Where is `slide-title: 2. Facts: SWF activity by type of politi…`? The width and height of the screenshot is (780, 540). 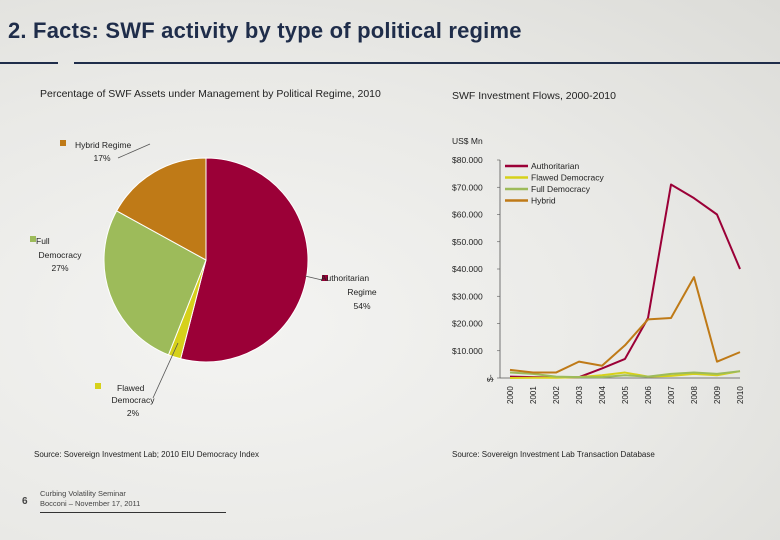 slide-title: 2. Facts: SWF activity by type of politi… is located at coordinates (265, 30).